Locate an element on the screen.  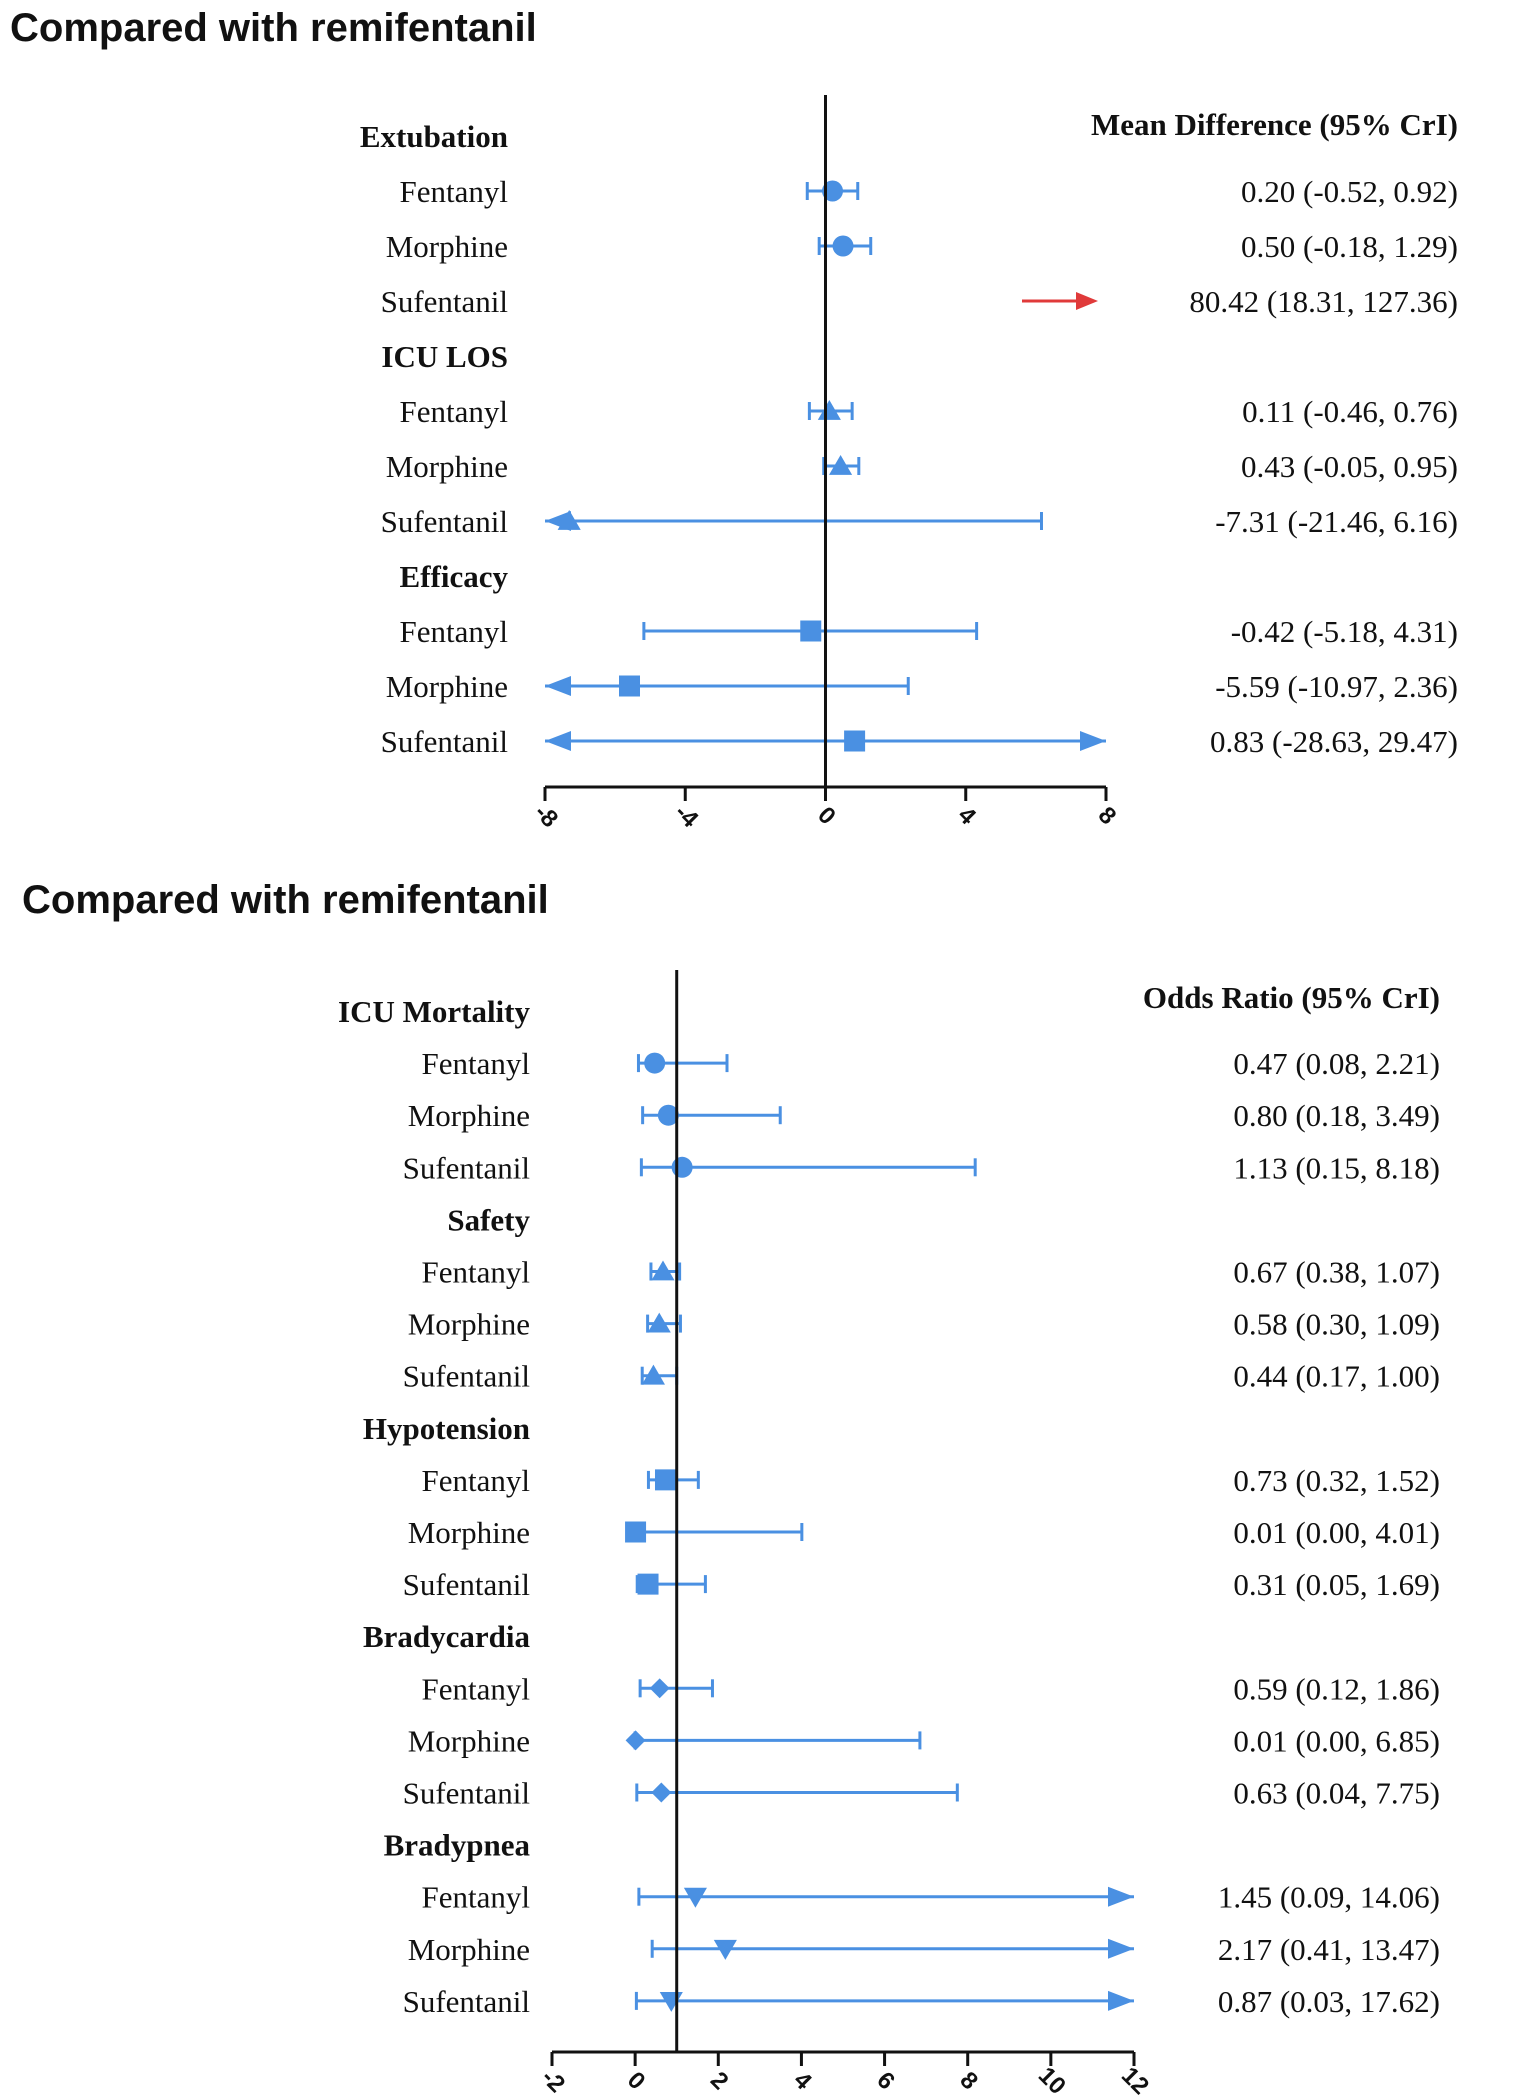
panel-2-row-value: 0.44 (0.17, 1.00) is located at coordinates (1336, 1376).